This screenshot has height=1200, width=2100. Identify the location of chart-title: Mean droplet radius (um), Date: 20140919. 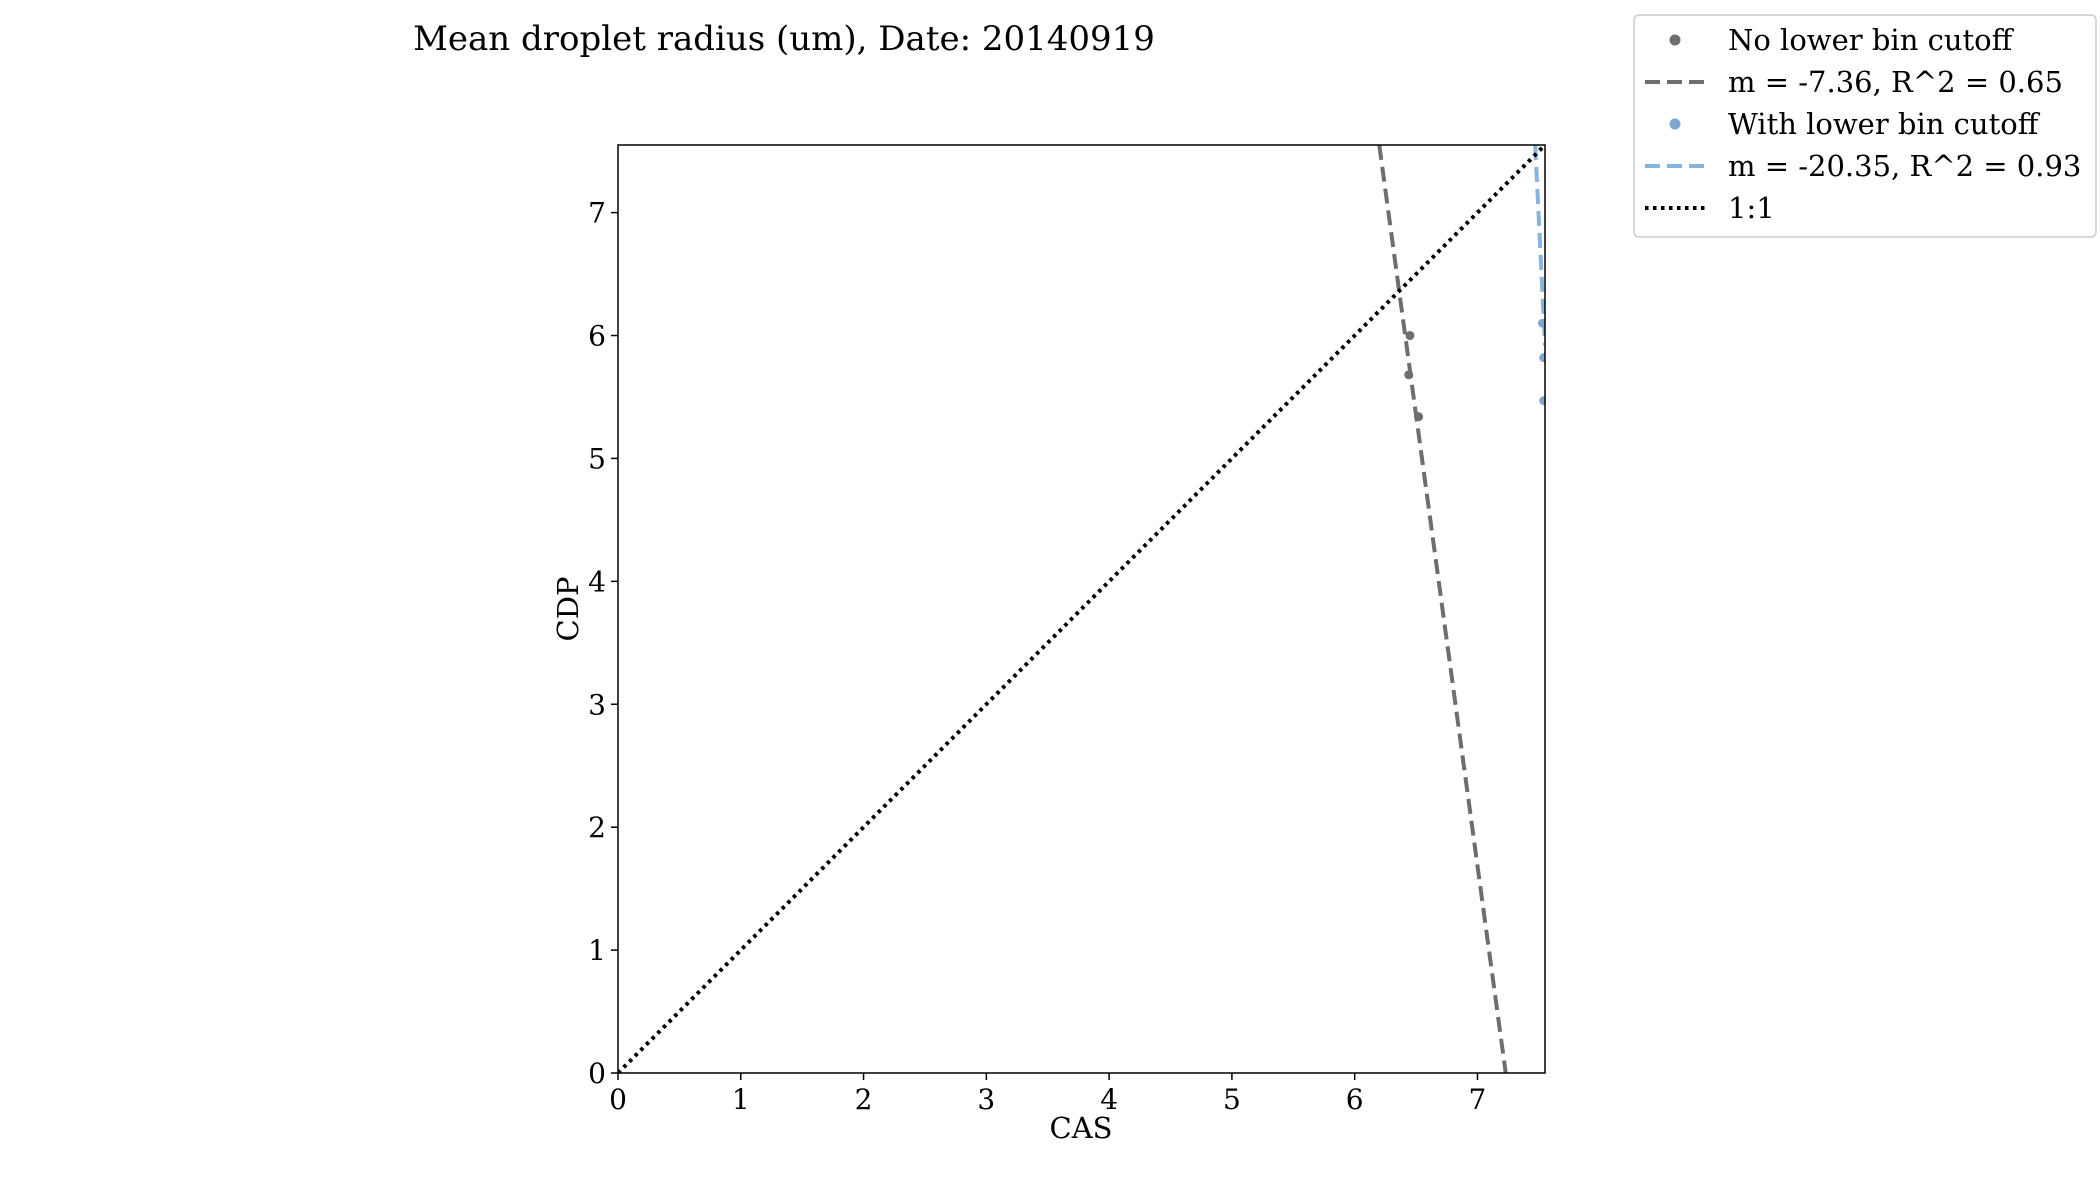
(784, 39).